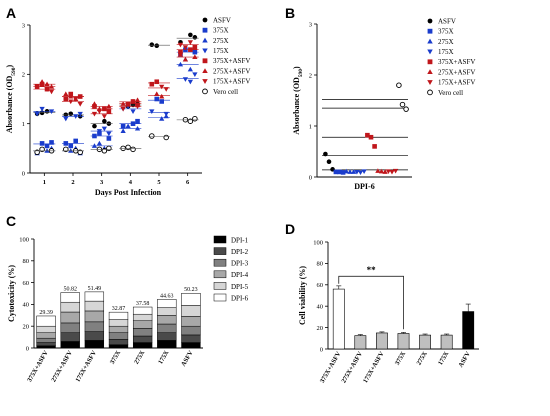 This screenshot has width=550, height=416. I want to click on legend-label-asfv: ASFV, so click(447, 21).